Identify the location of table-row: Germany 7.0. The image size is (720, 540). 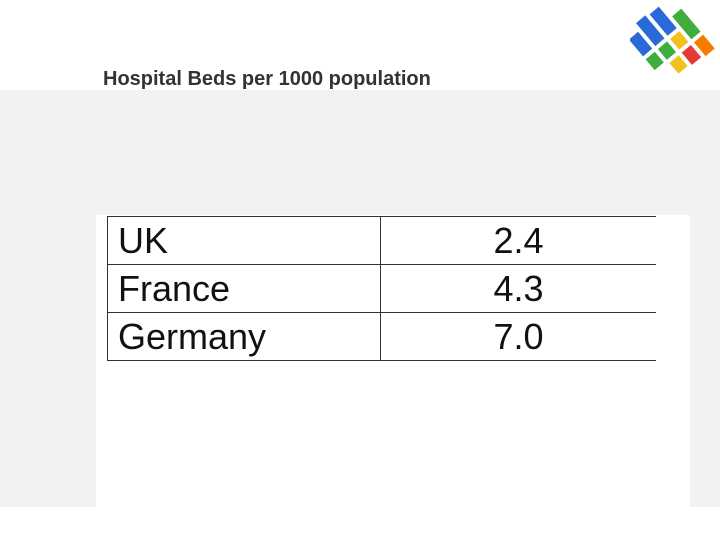
(381, 336).